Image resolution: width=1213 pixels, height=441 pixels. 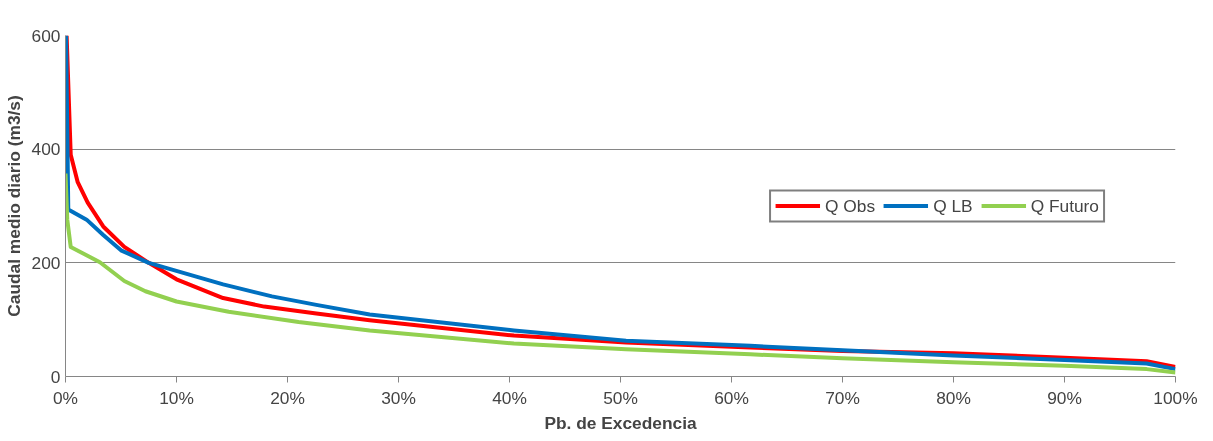 What do you see at coordinates (1064, 397) in the screenshot?
I see `x-tick-label: 90%` at bounding box center [1064, 397].